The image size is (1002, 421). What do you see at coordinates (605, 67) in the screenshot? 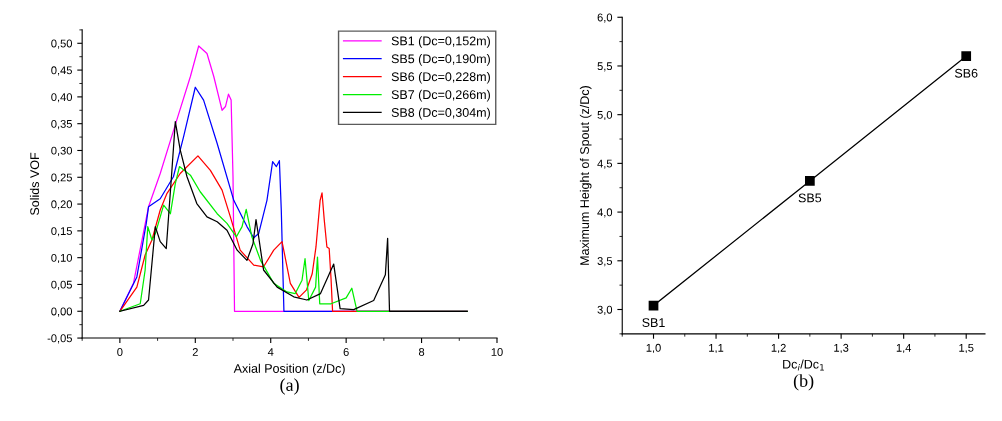
I see `y-tick-label: 5,5` at bounding box center [605, 67].